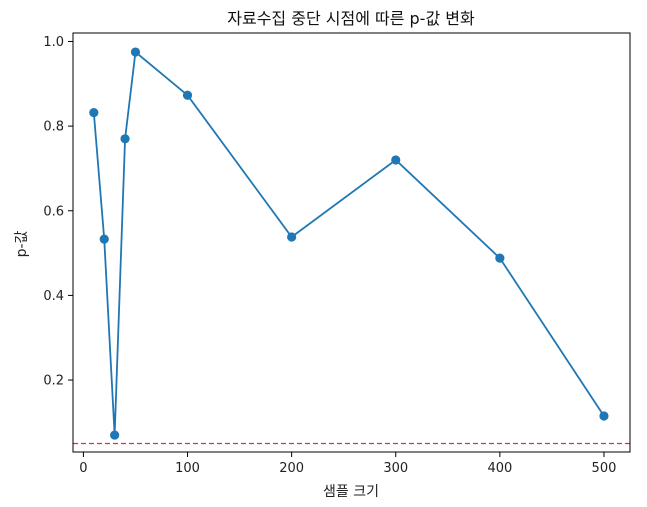 This screenshot has height=507, width=647. I want to click on y-tick-label: 0.2, so click(53, 381).